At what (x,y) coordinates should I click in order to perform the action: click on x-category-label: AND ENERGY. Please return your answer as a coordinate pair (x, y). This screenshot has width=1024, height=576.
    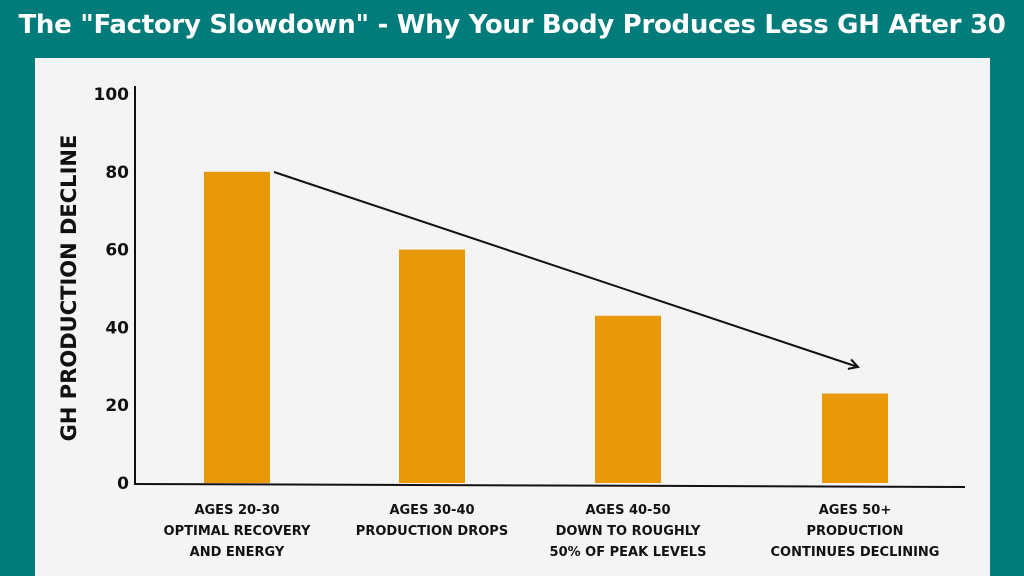
    Looking at the image, I should click on (237, 552).